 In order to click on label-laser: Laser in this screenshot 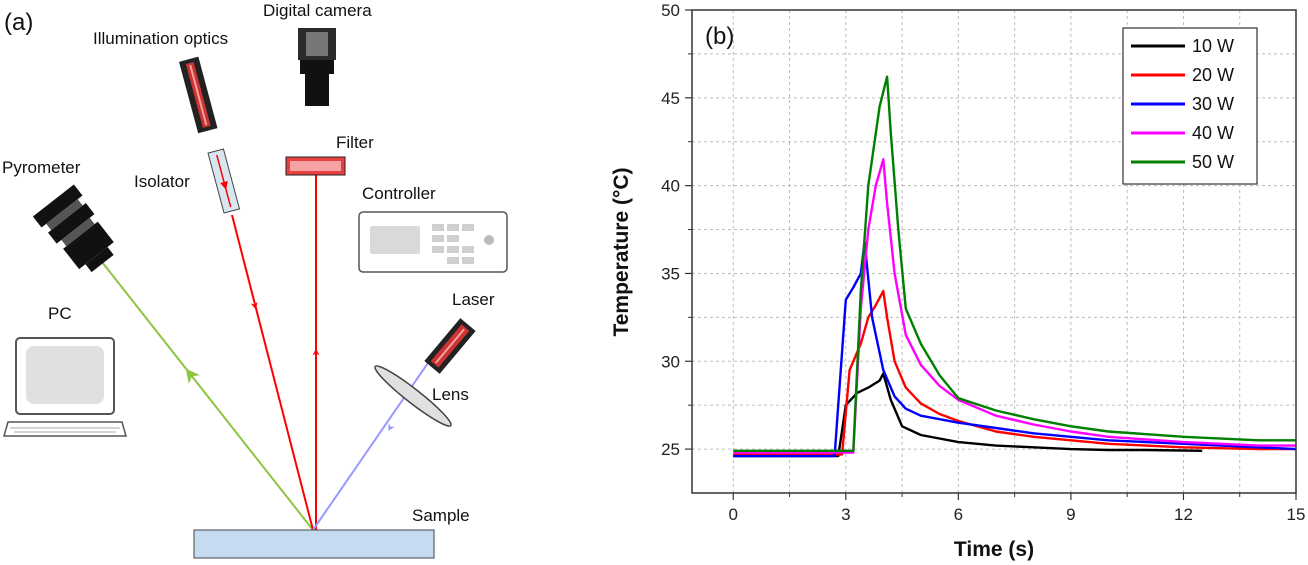, I will do `click(473, 299)`.